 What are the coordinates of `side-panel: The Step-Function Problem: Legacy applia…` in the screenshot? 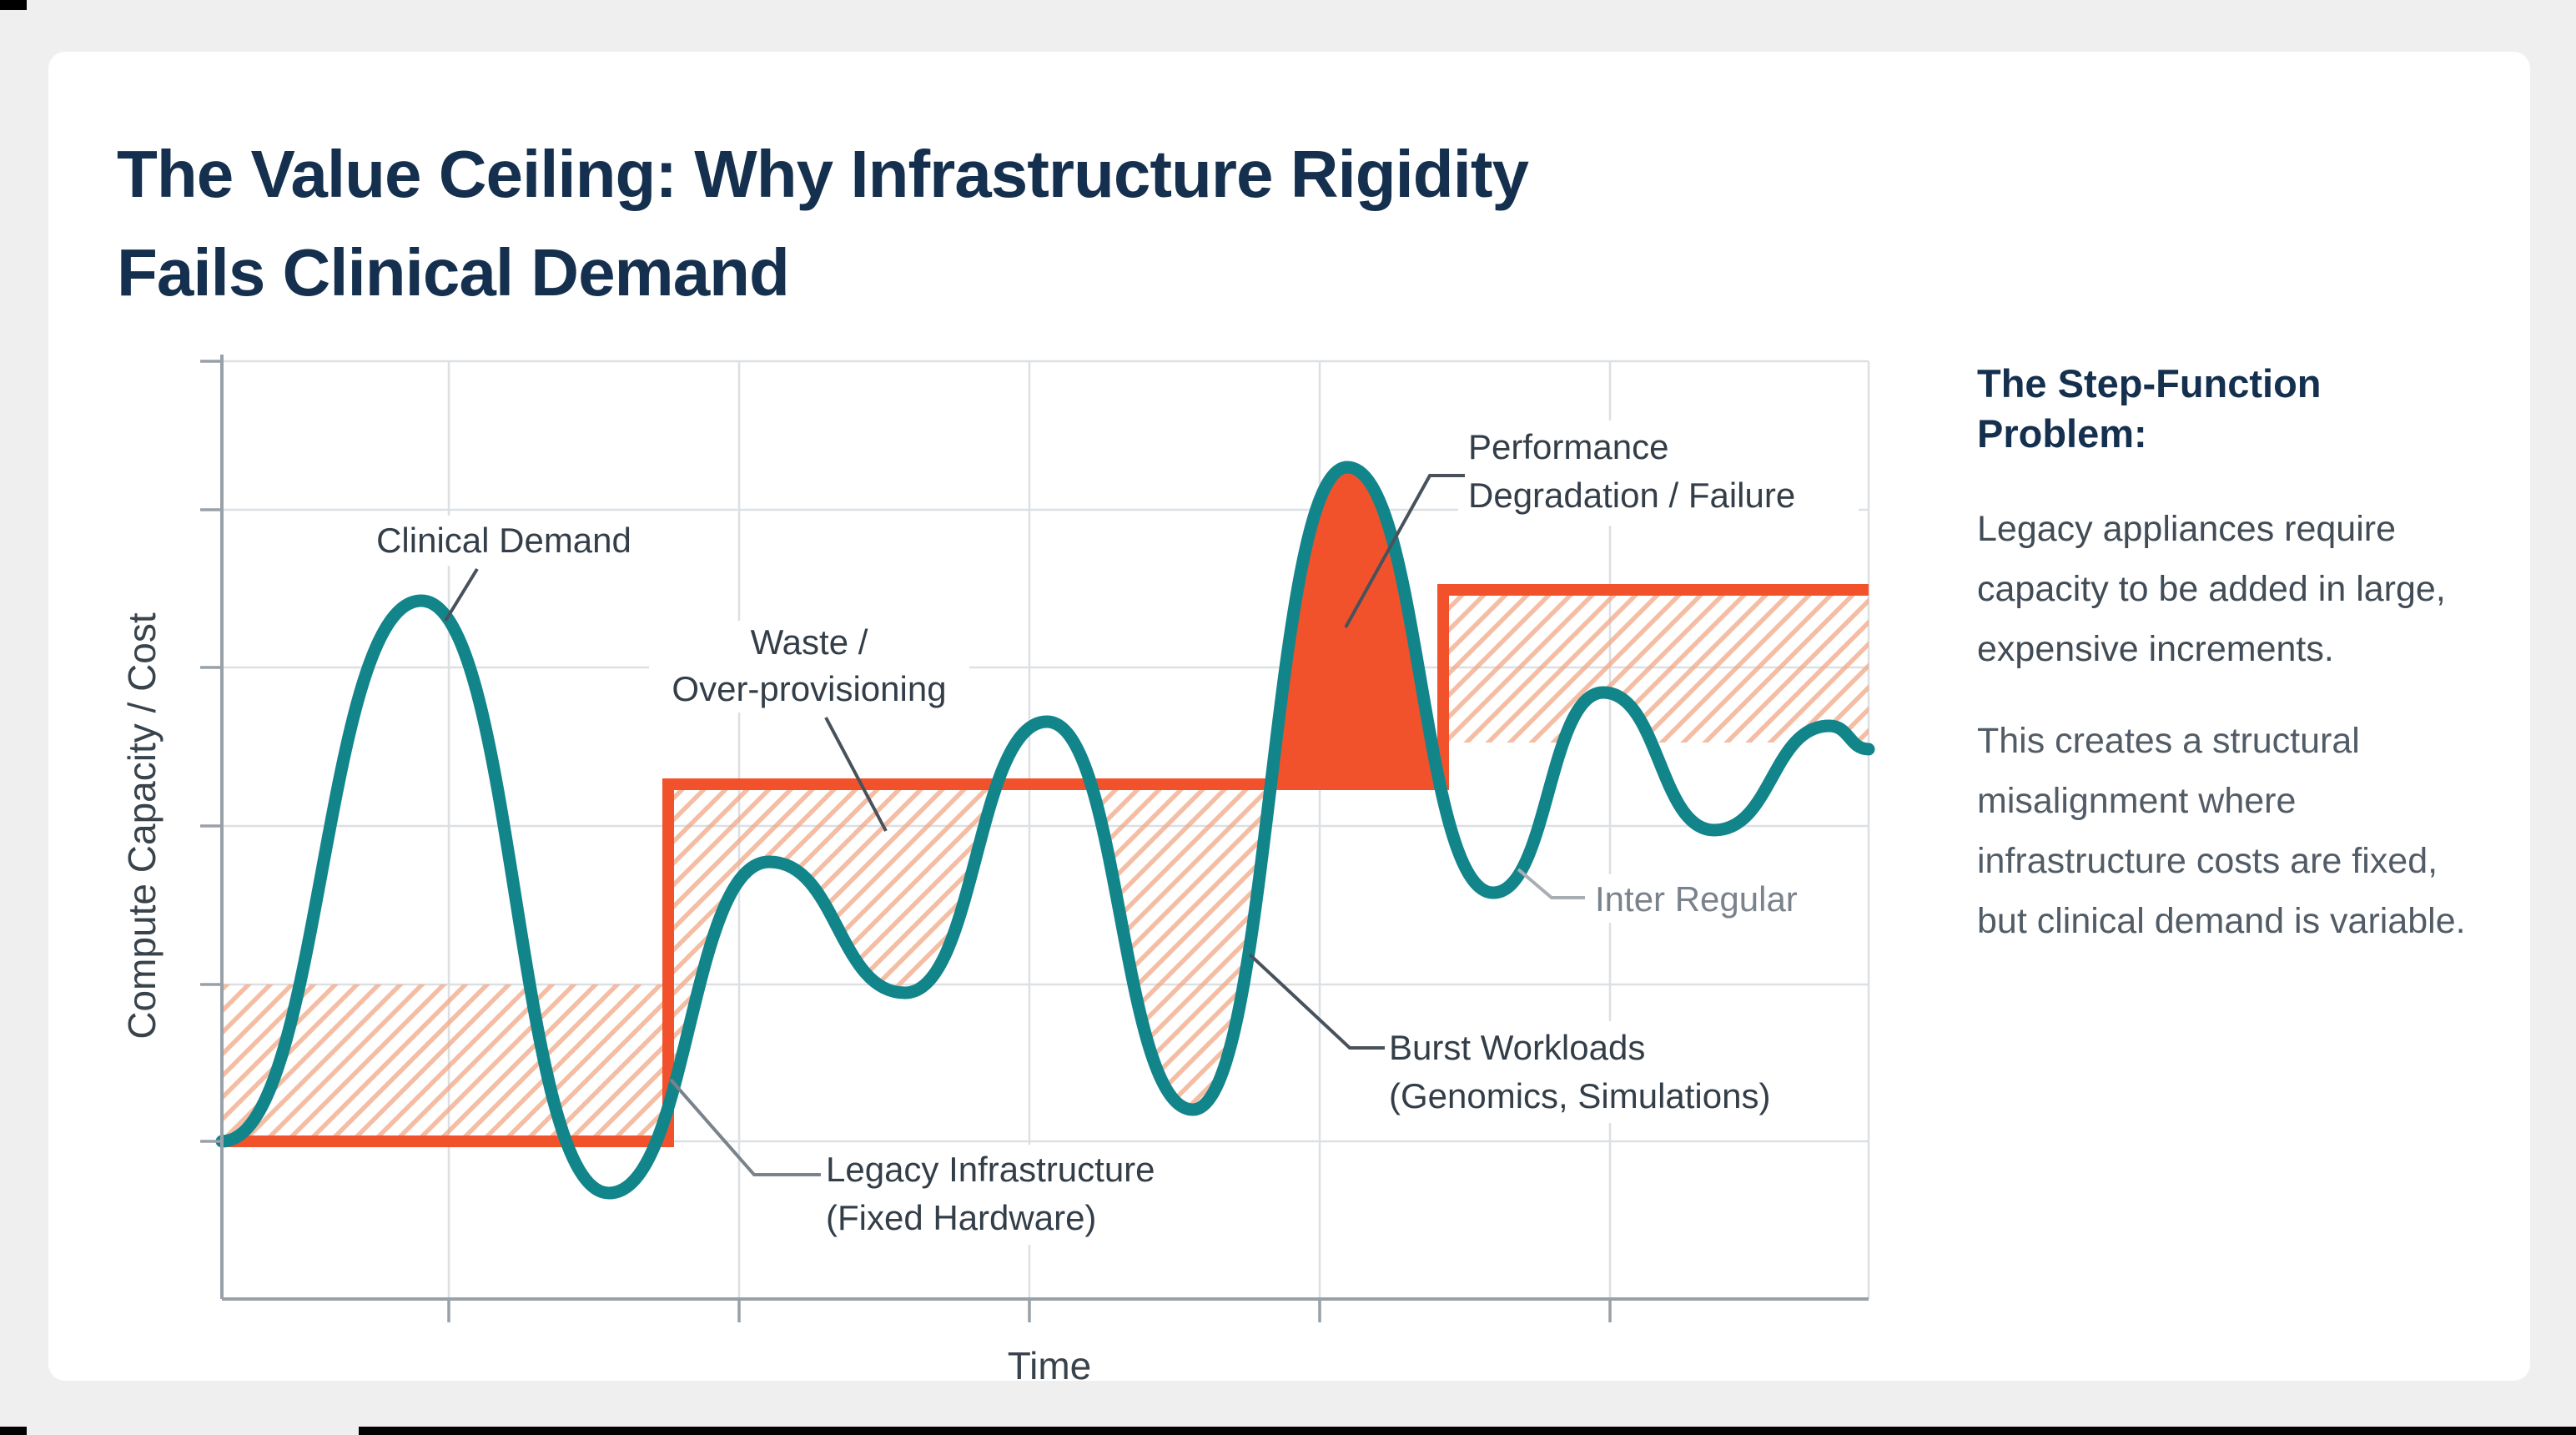 It's located at (2246, 655).